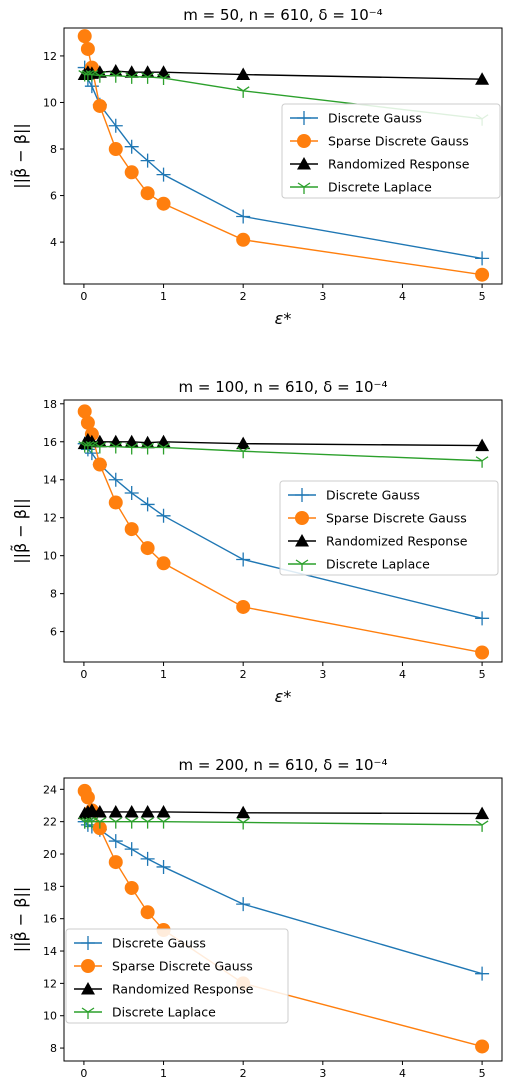 Image resolution: width=512 pixels, height=1080 pixels. I want to click on y-tick-label: 14, so click(50, 480).